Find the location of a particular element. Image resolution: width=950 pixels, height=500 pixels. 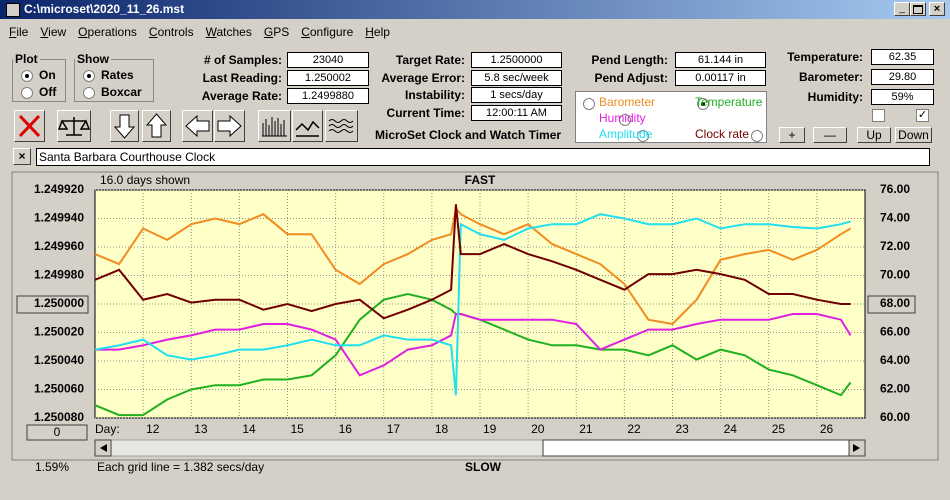

clear-button is located at coordinates (29, 126).